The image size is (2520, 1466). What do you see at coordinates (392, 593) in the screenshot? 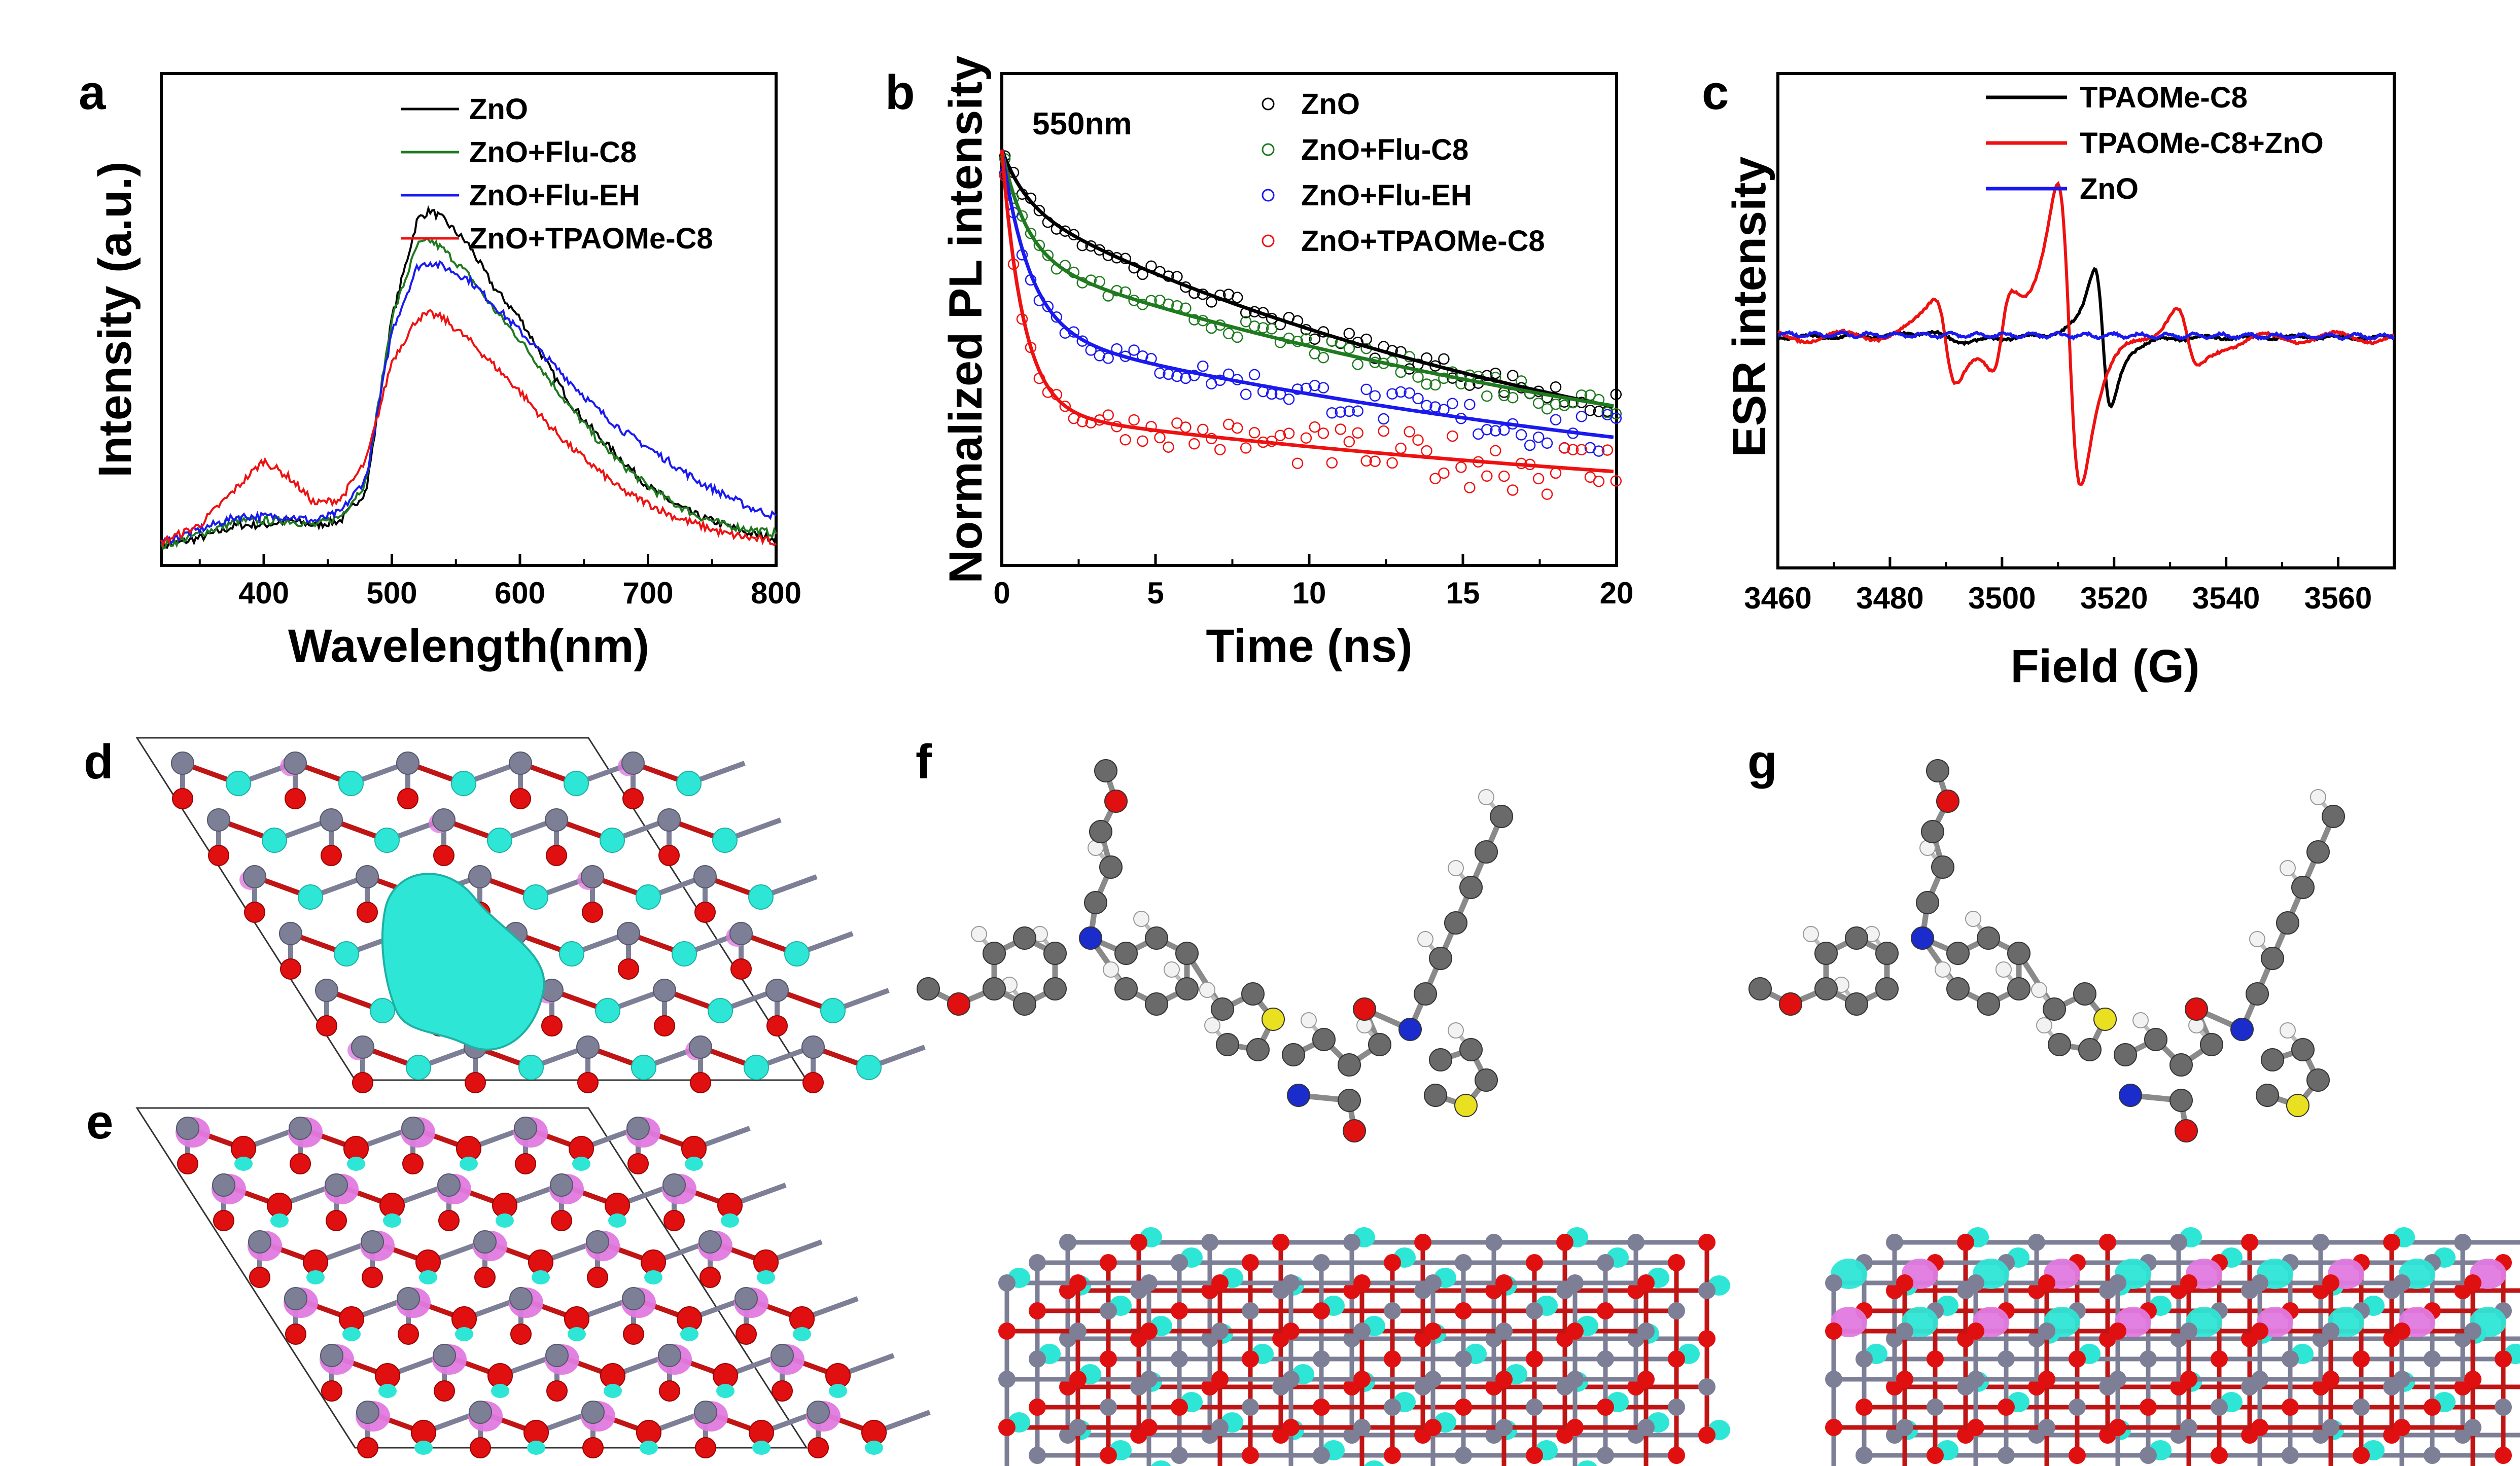
I see `chart-a-xtick-label-1: 500` at bounding box center [392, 593].